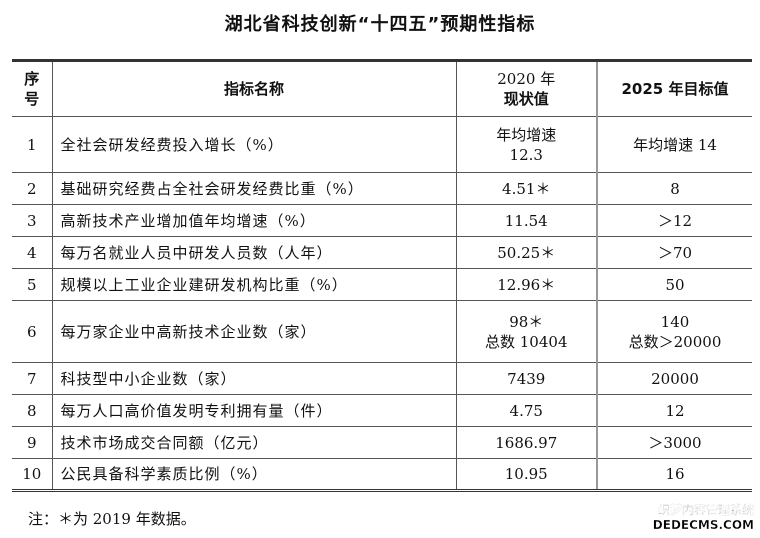 The height and width of the screenshot is (538, 760). What do you see at coordinates (526, 188) in the screenshot?
I see `cell-2020-value: 4.51＊` at bounding box center [526, 188].